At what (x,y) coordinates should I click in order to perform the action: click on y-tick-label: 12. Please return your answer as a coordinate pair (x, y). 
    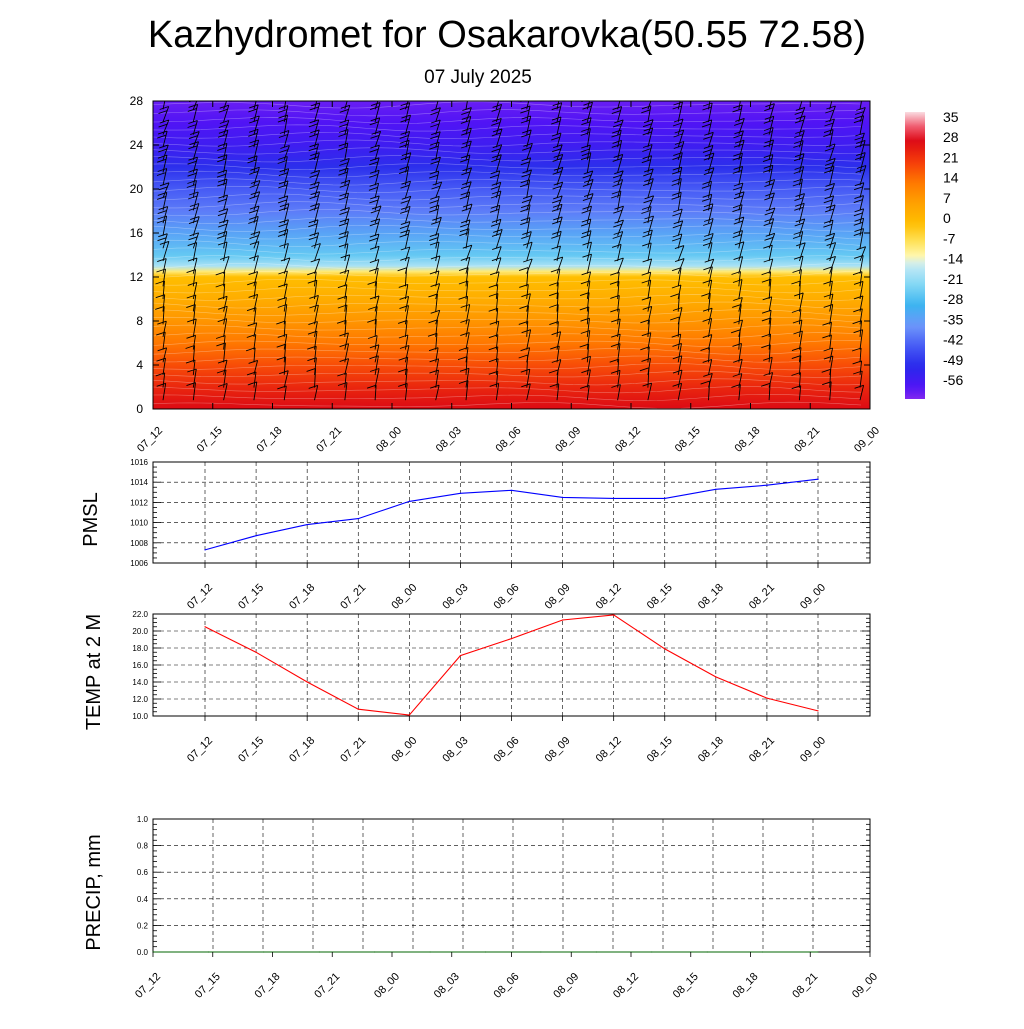
    Looking at the image, I should click on (137, 277).